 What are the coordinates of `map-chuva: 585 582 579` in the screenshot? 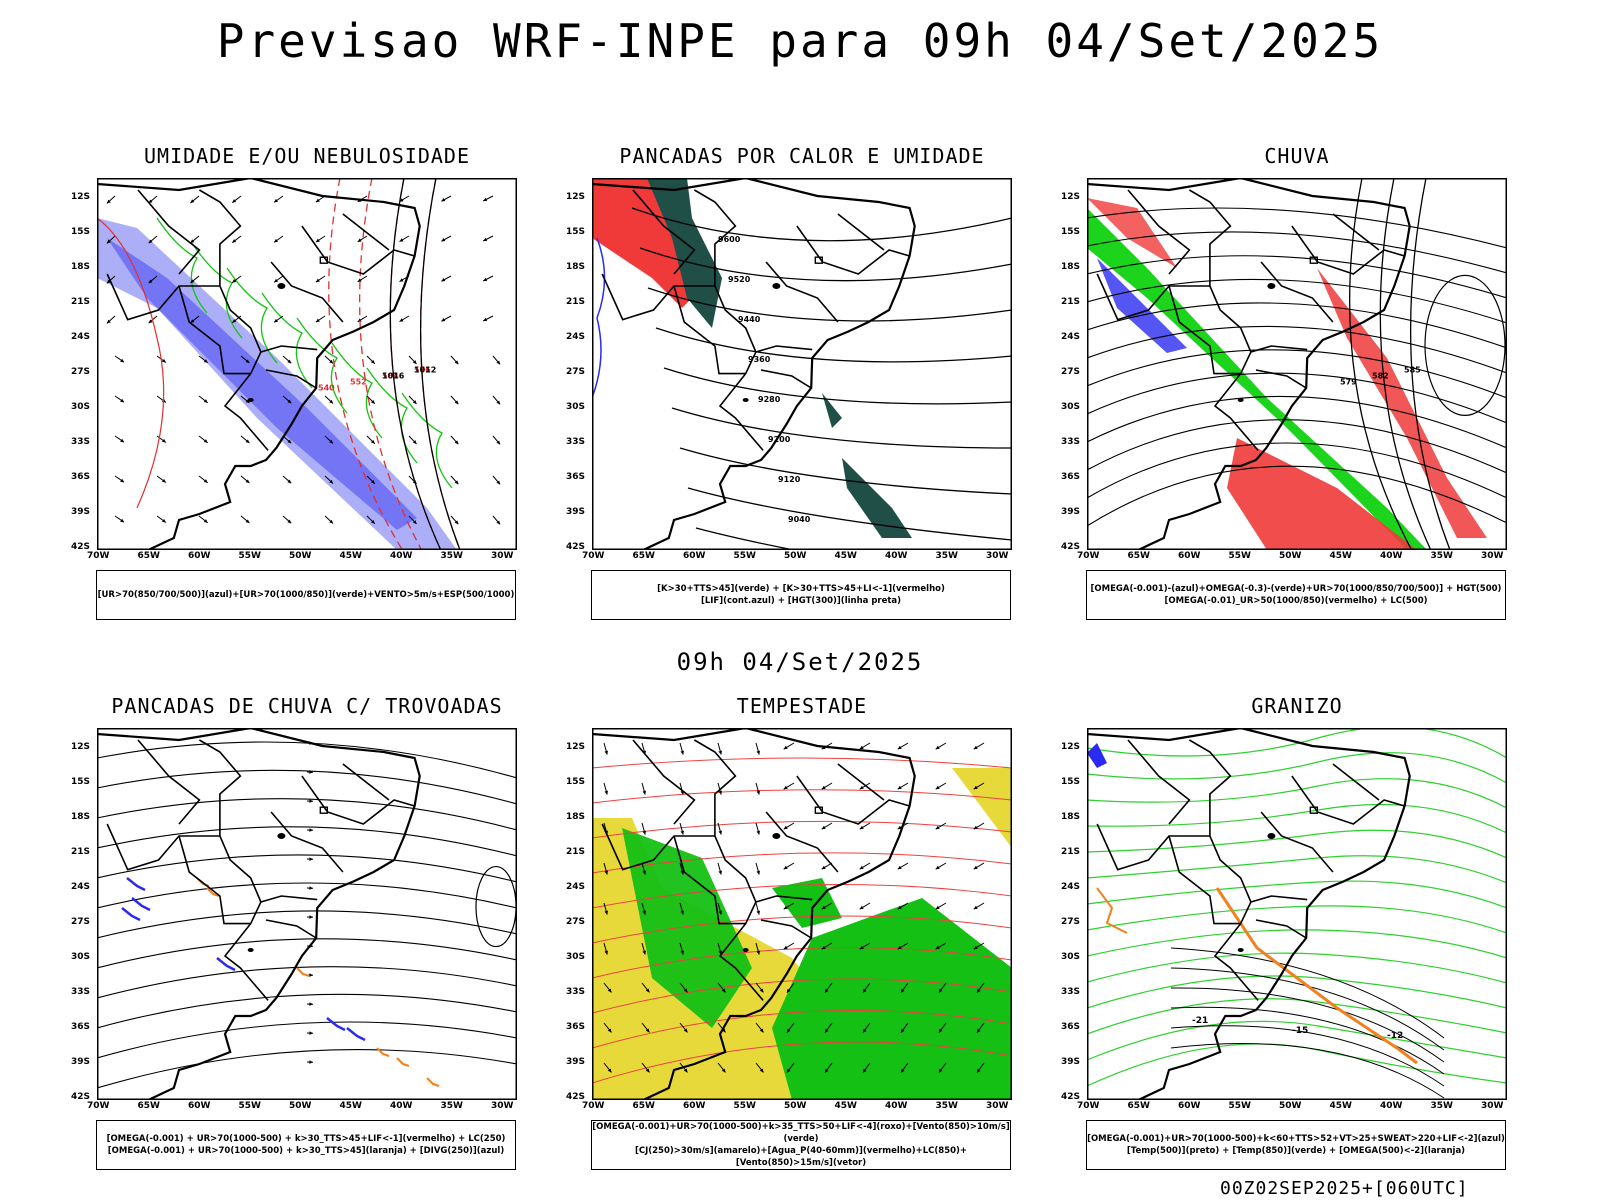 It's located at (1297, 364).